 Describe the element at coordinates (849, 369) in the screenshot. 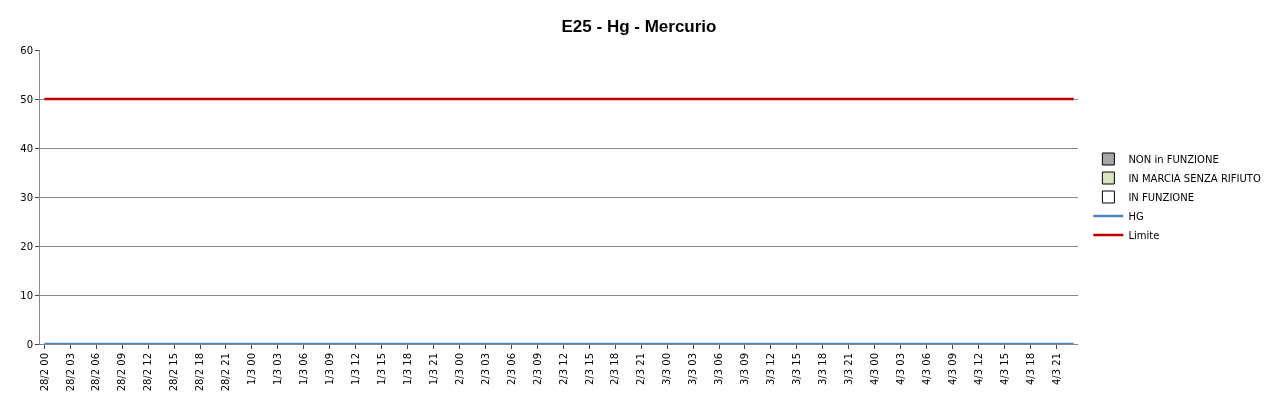

I see `x-tick-label: 3/3 21` at that location.